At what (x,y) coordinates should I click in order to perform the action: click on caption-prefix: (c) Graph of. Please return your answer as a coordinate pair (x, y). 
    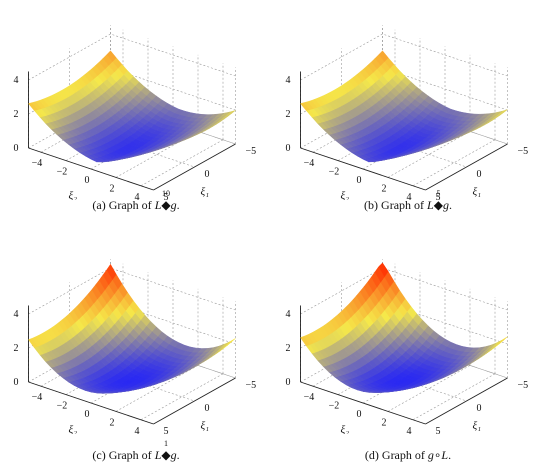
    Looking at the image, I should click on (123, 455).